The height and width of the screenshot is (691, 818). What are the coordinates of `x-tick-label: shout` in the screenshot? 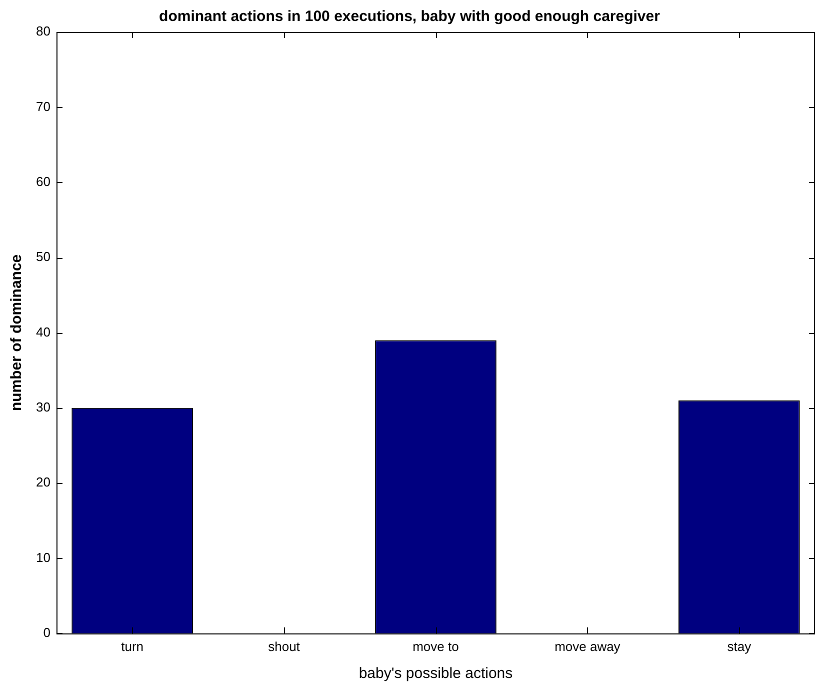 It's located at (284, 646).